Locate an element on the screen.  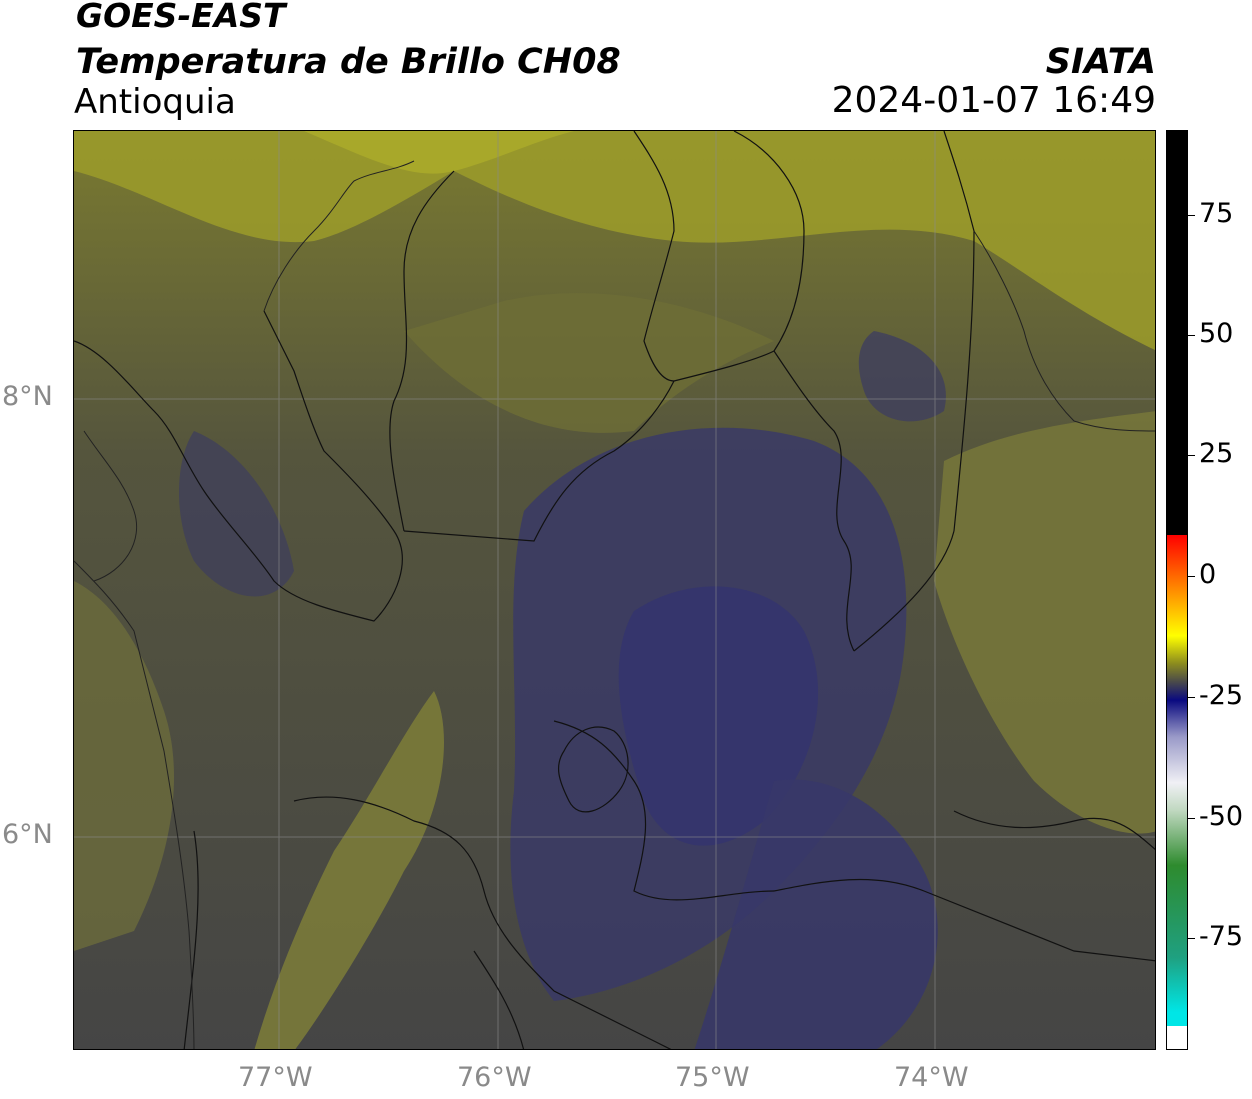
colorbar-label-minus50: -50 is located at coordinates (1221, 816).